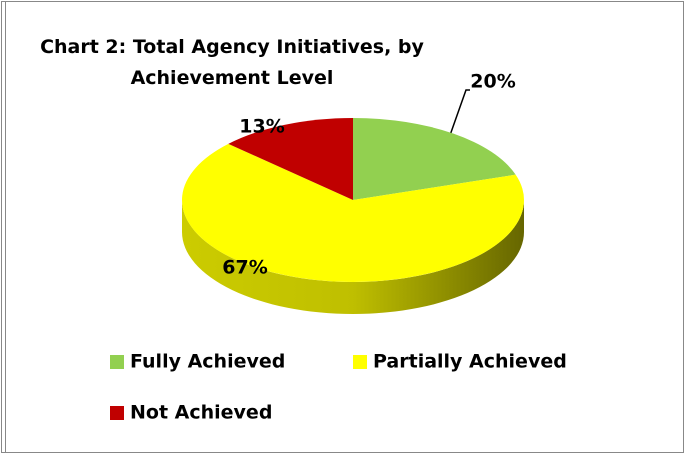 The image size is (685, 454). Describe the element at coordinates (244, 268) in the screenshot. I see `data-label: 67%` at that location.